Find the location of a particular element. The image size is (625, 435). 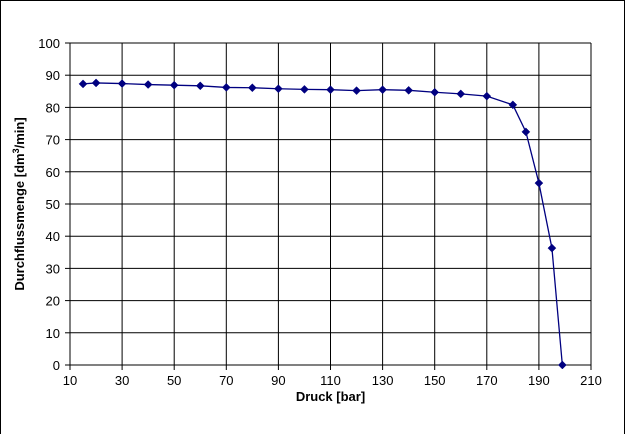

y-tick-label: 70 is located at coordinates (53, 140).